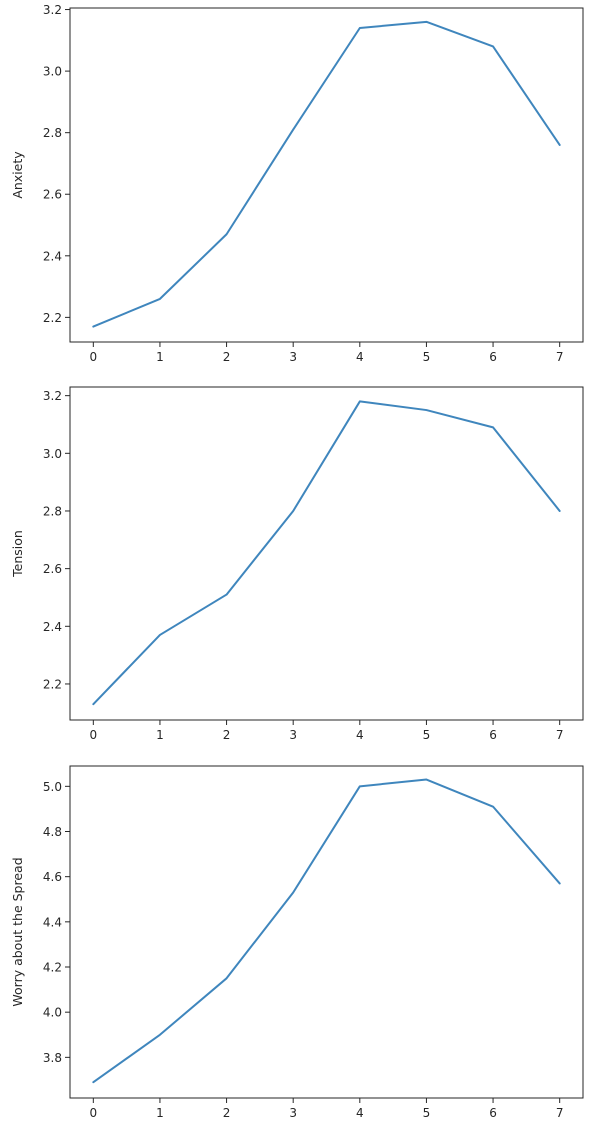  I want to click on y-tick-label-2-5: 3.2, so click(52, 396).